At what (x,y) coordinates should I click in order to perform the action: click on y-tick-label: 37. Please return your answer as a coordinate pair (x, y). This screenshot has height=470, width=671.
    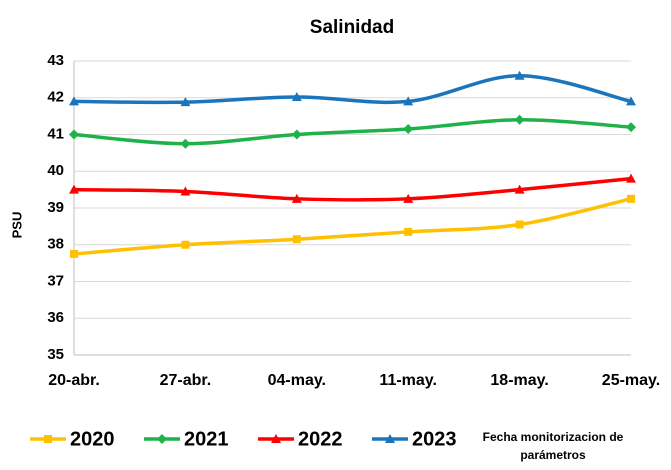
    Looking at the image, I should click on (55, 280).